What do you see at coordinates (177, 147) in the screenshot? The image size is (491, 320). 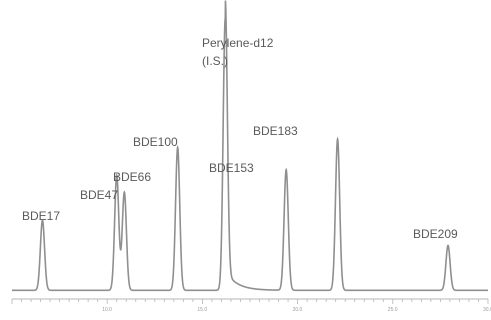 I see `peak-point-bde100` at bounding box center [177, 147].